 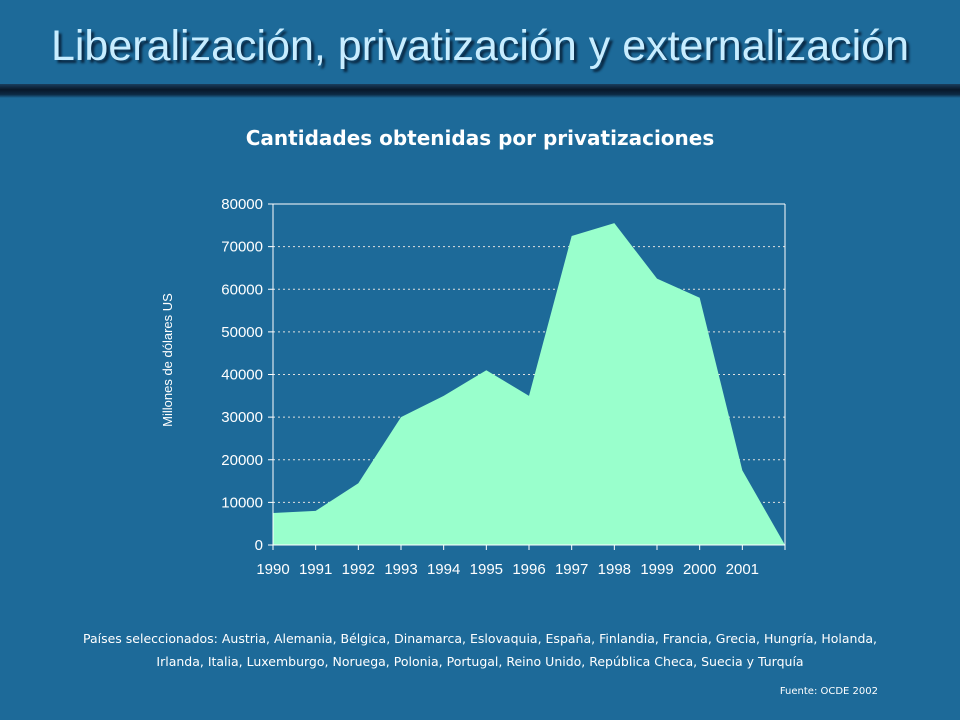 I want to click on x-tick-label: 1991, so click(x=315, y=569).